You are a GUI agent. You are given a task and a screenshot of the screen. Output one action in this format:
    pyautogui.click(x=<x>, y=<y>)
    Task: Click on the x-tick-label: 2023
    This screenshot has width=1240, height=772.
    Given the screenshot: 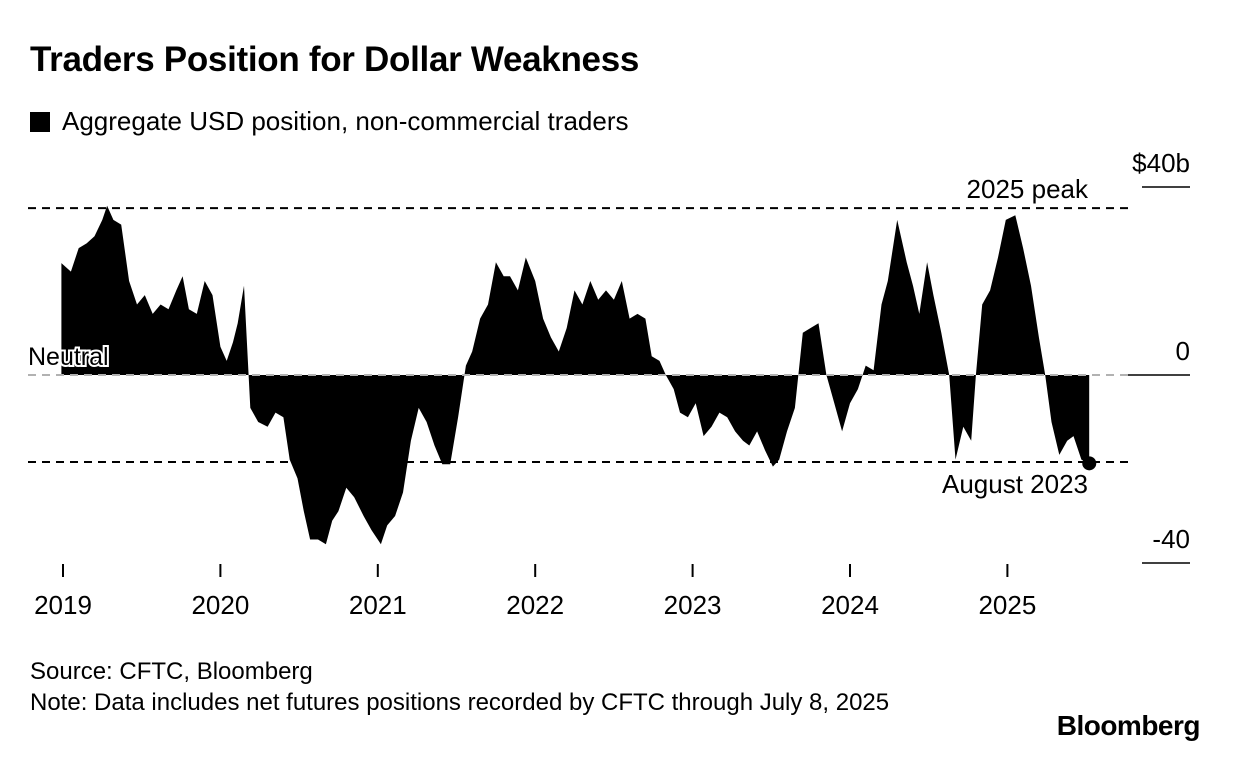 What is the action you would take?
    pyautogui.click(x=693, y=605)
    